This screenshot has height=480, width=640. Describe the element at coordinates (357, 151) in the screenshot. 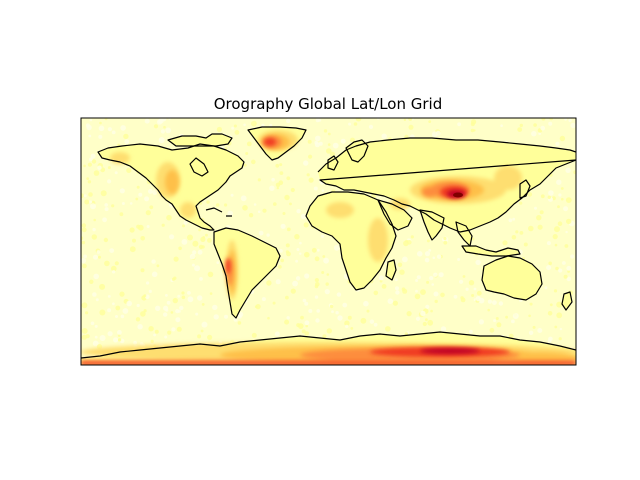

I see `scandinavia` at that location.